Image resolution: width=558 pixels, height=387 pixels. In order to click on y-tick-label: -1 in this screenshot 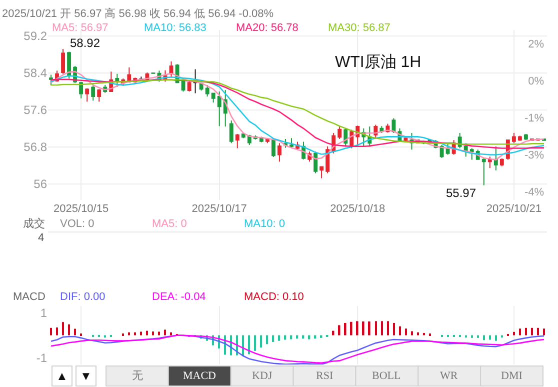, I will do `click(42, 357)`.